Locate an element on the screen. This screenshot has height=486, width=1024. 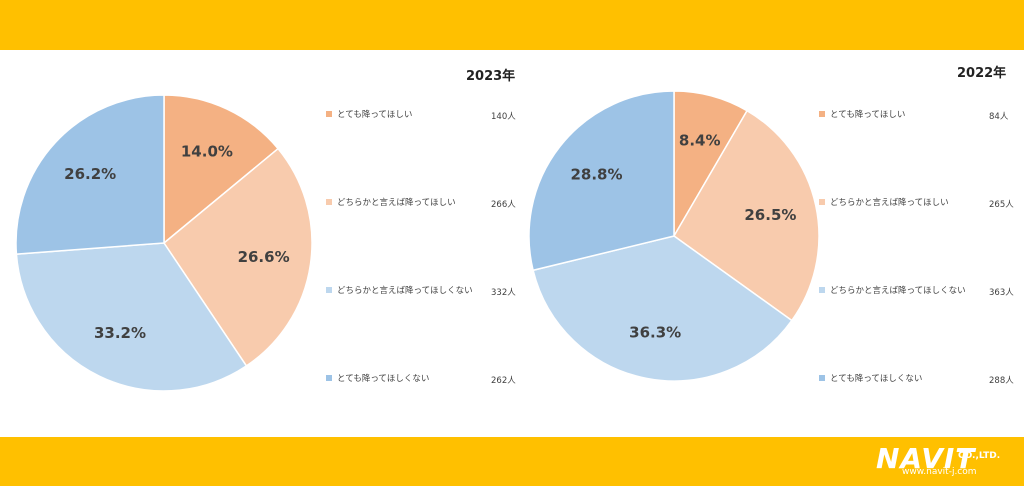
chart-title: 2022年 is located at coordinates (982, 73).